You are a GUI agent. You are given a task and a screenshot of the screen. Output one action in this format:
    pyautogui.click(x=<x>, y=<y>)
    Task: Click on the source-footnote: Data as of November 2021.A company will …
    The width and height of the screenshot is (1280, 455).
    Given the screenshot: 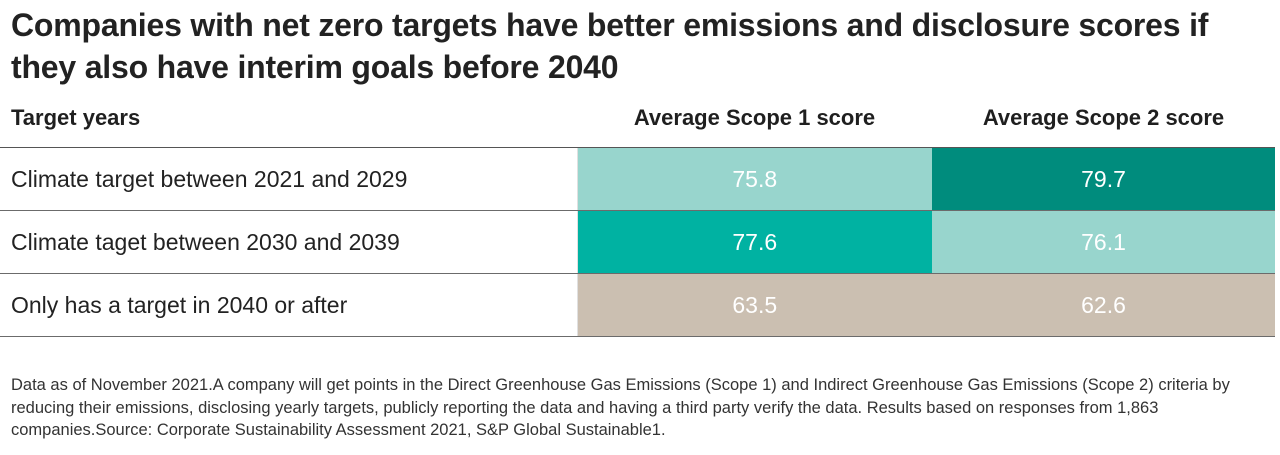 What is the action you would take?
    pyautogui.click(x=620, y=407)
    